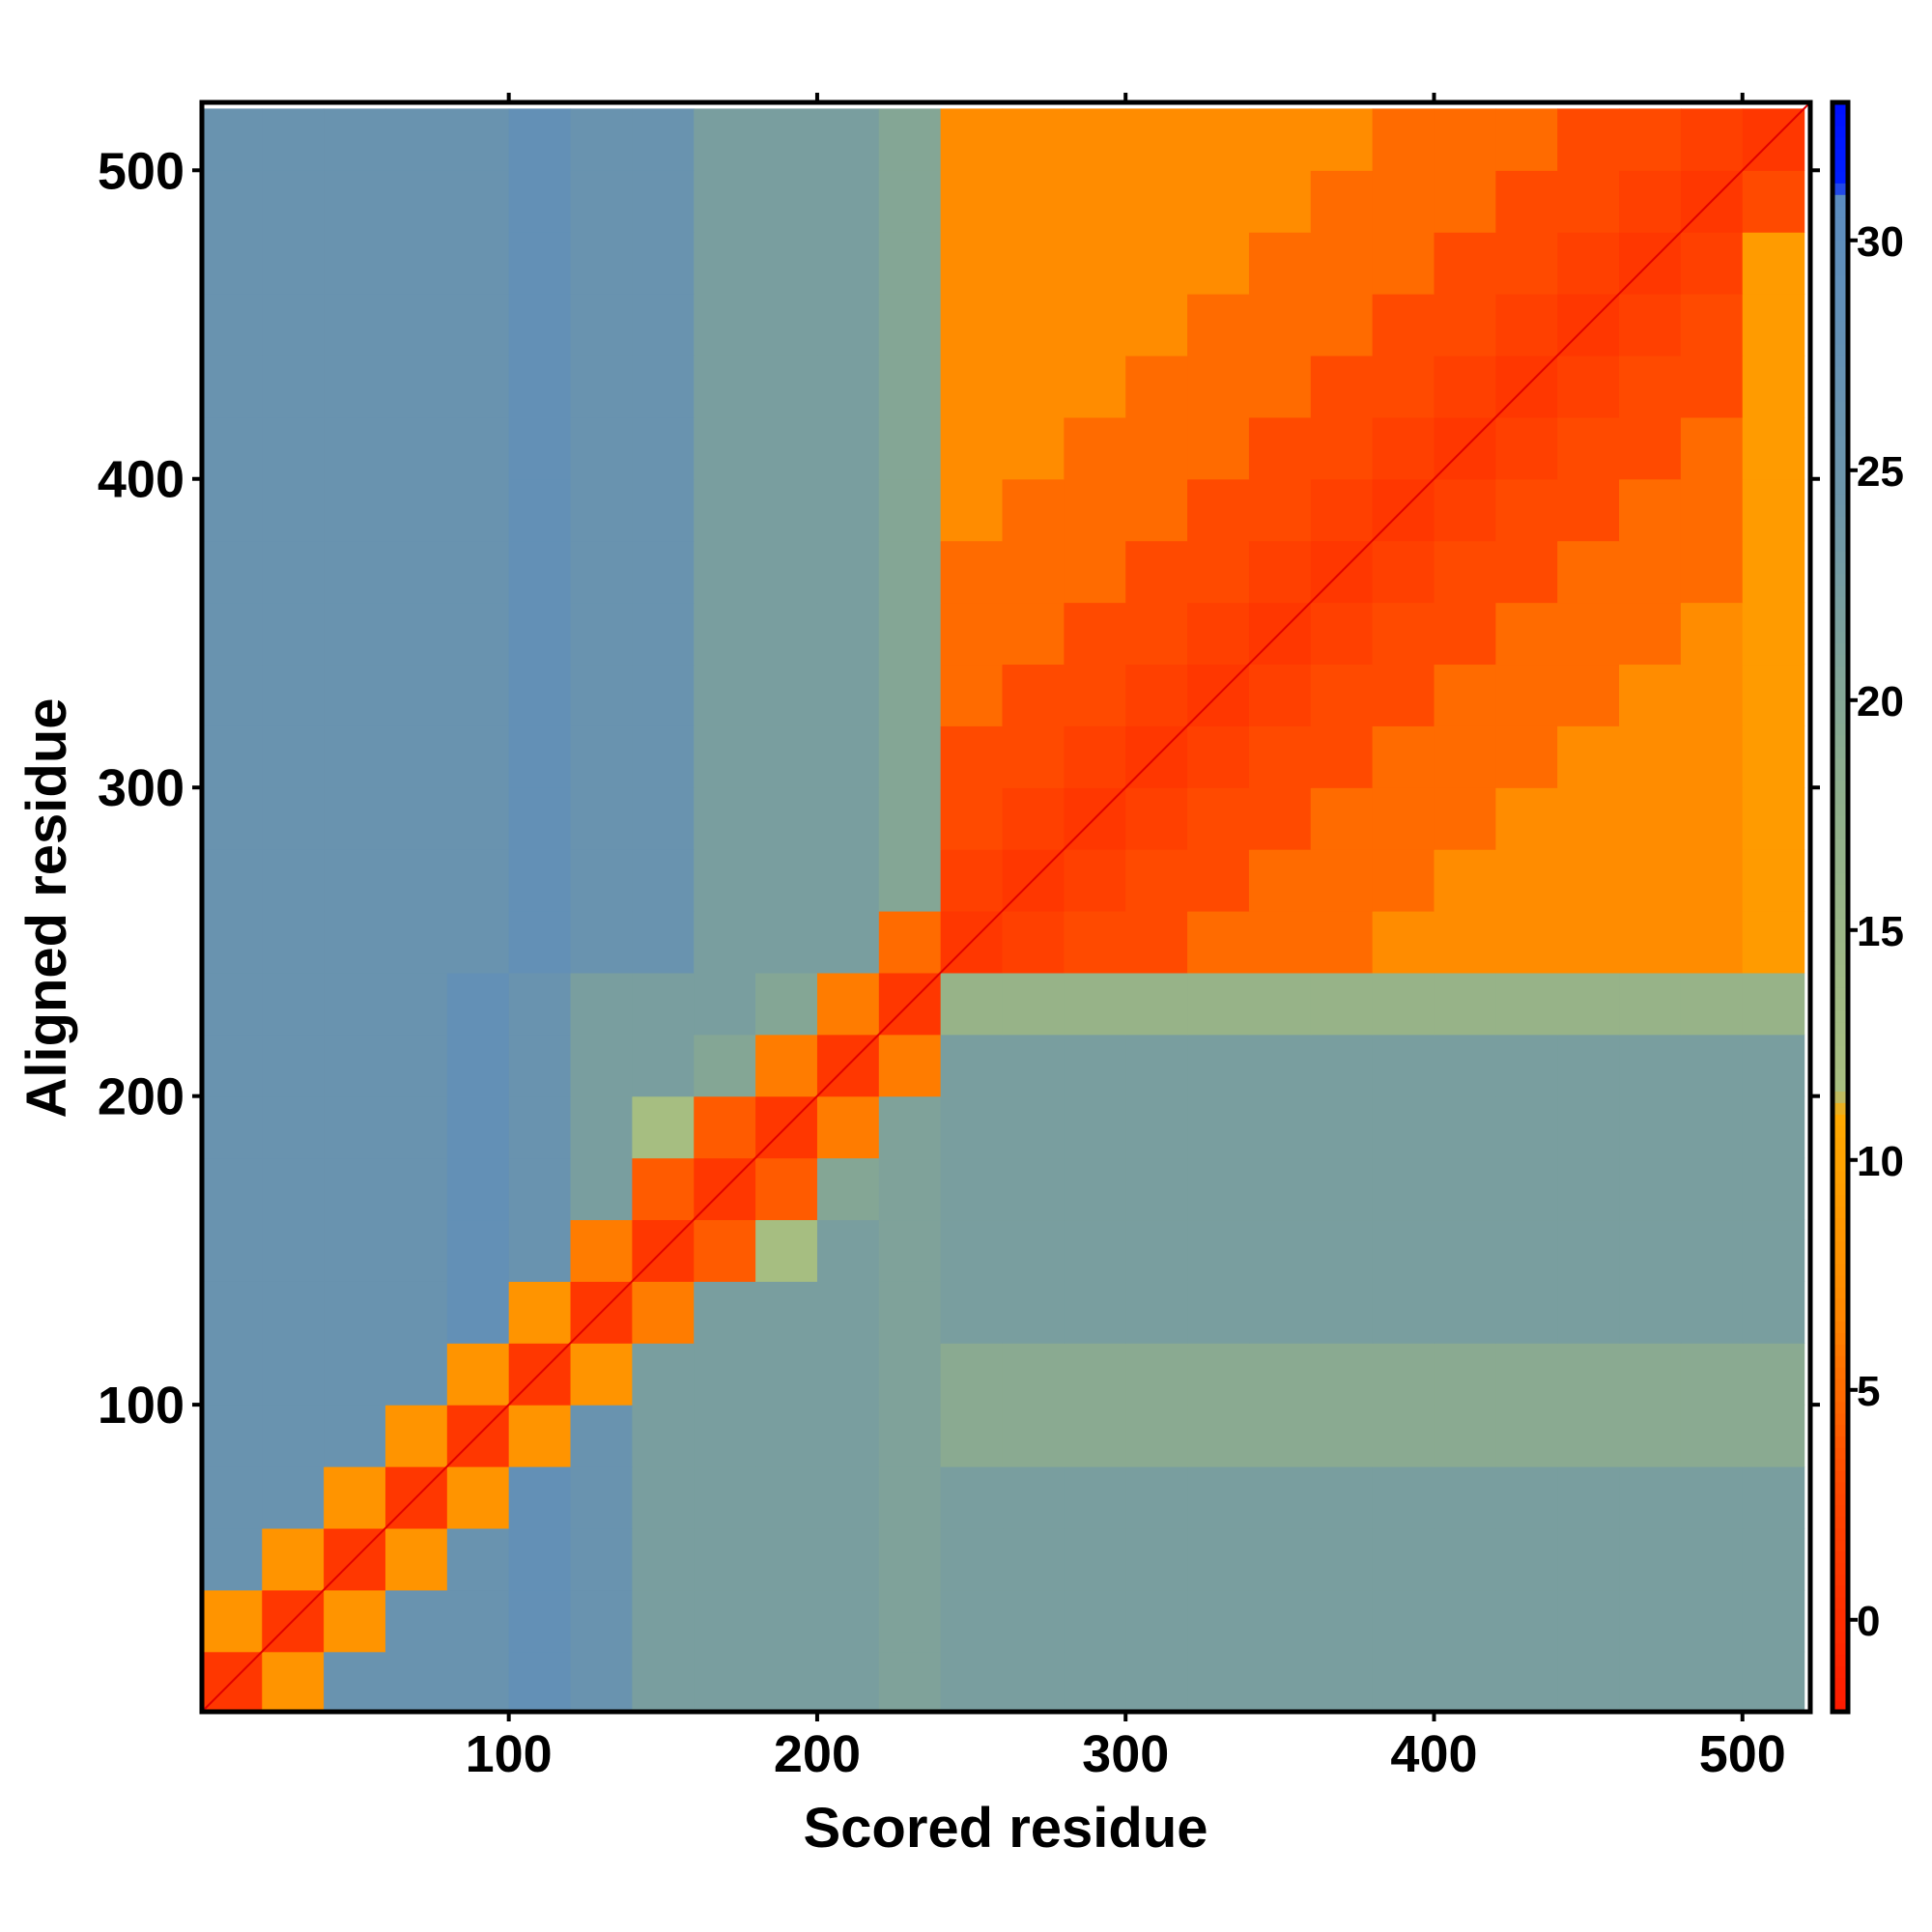 Image resolution: width=1932 pixels, height=1932 pixels. What do you see at coordinates (1125, 1754) in the screenshot?
I see `x-tick-label: 300` at bounding box center [1125, 1754].